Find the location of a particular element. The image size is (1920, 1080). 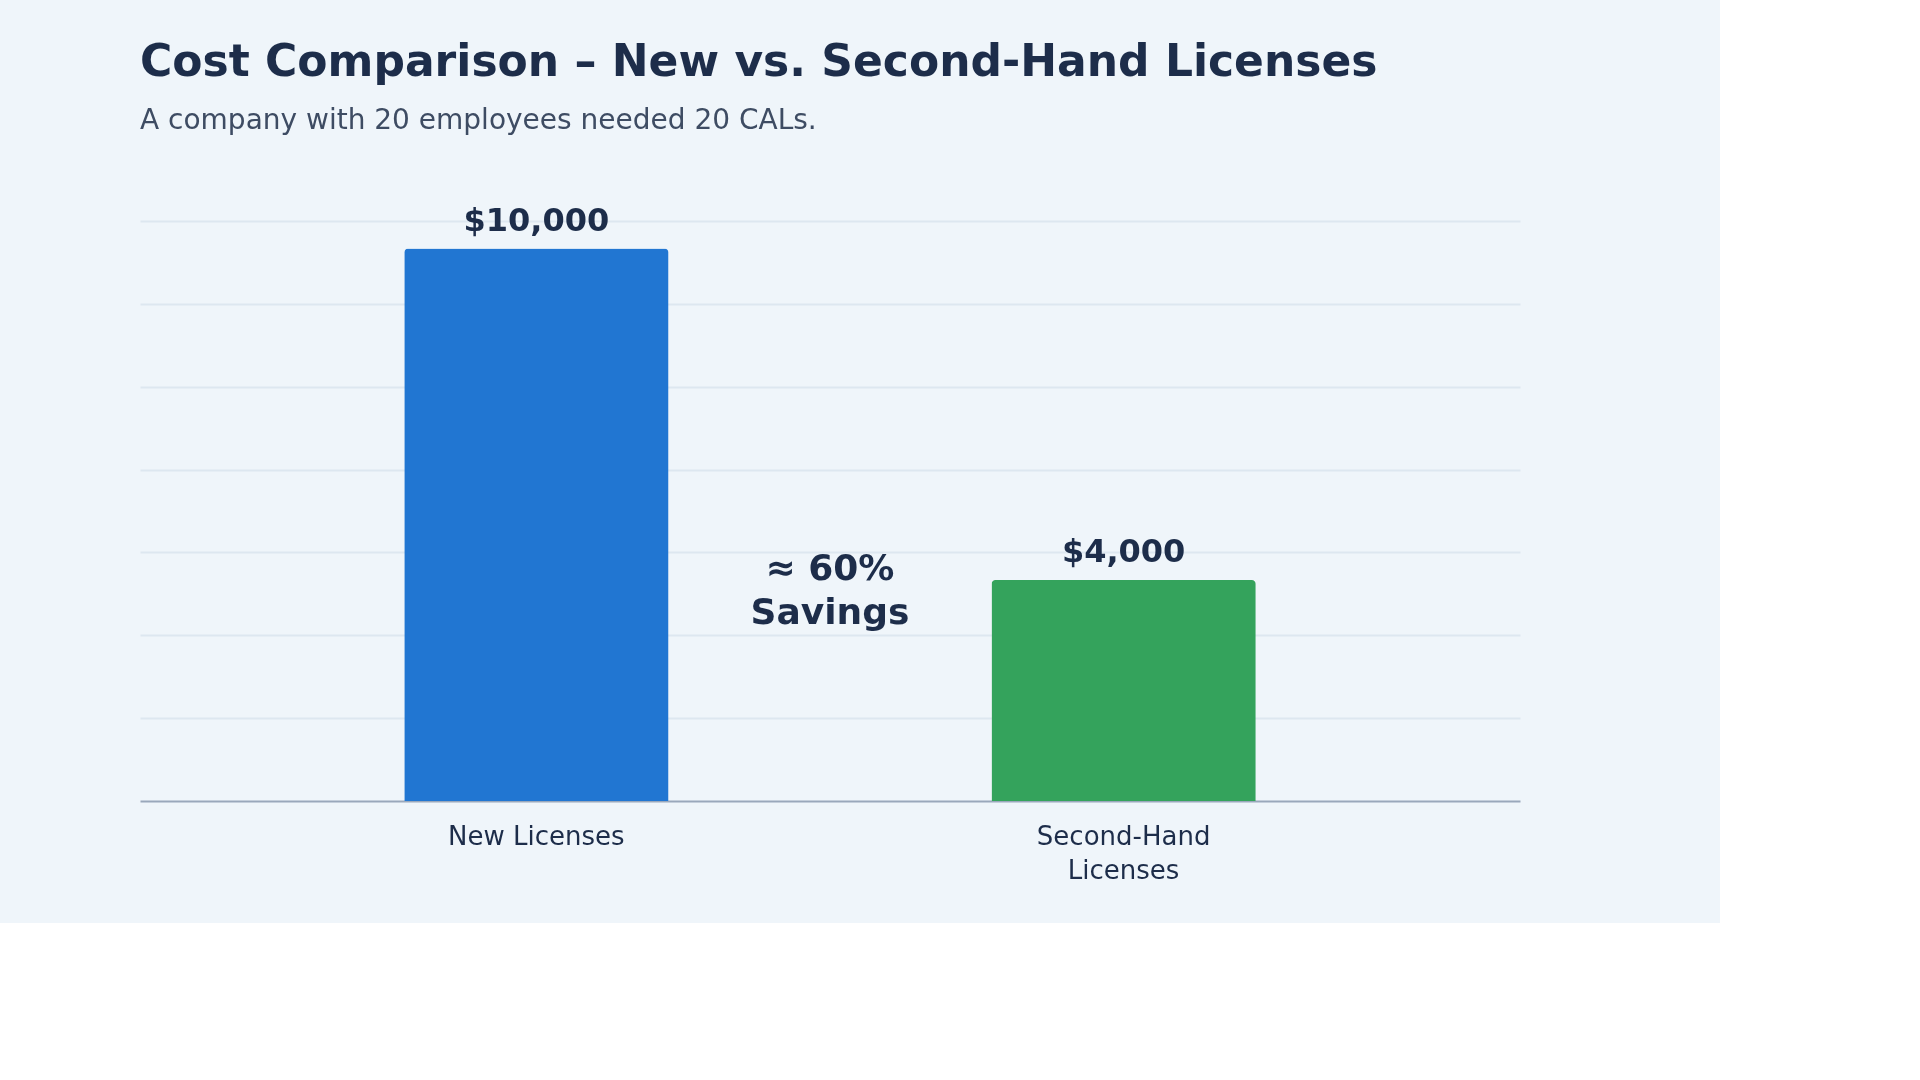

data-label: $10,000 is located at coordinates (536, 219).